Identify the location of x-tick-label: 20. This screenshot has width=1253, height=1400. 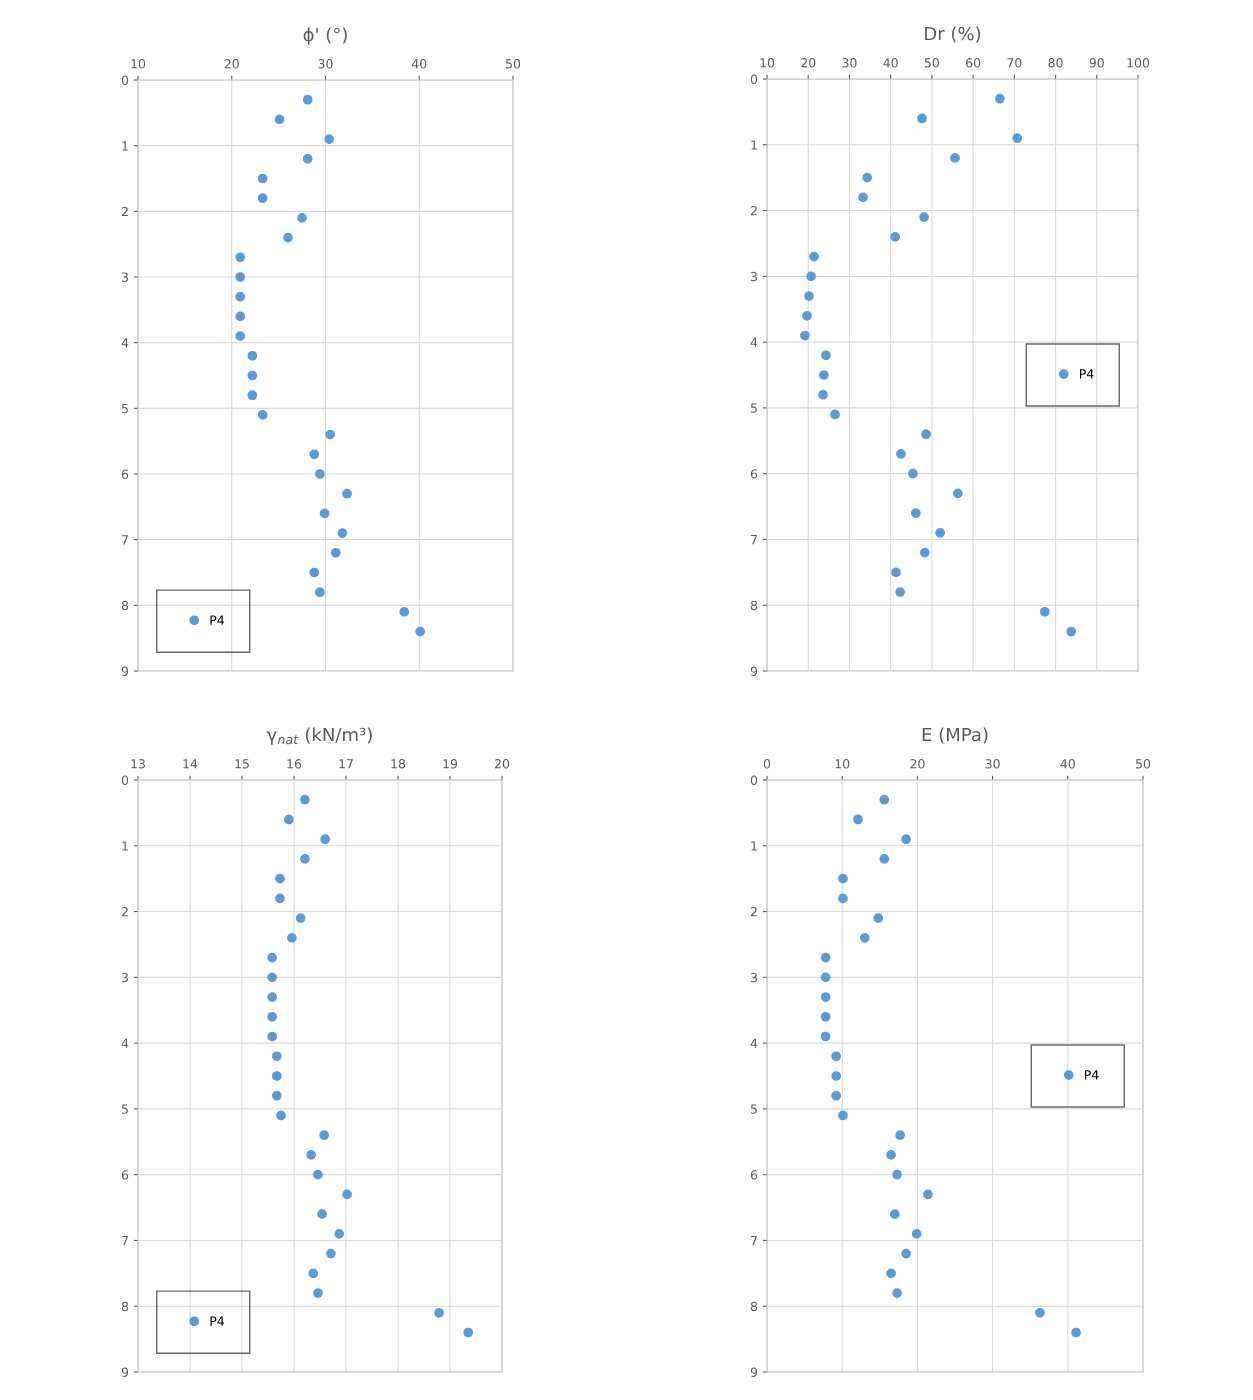
(502, 764).